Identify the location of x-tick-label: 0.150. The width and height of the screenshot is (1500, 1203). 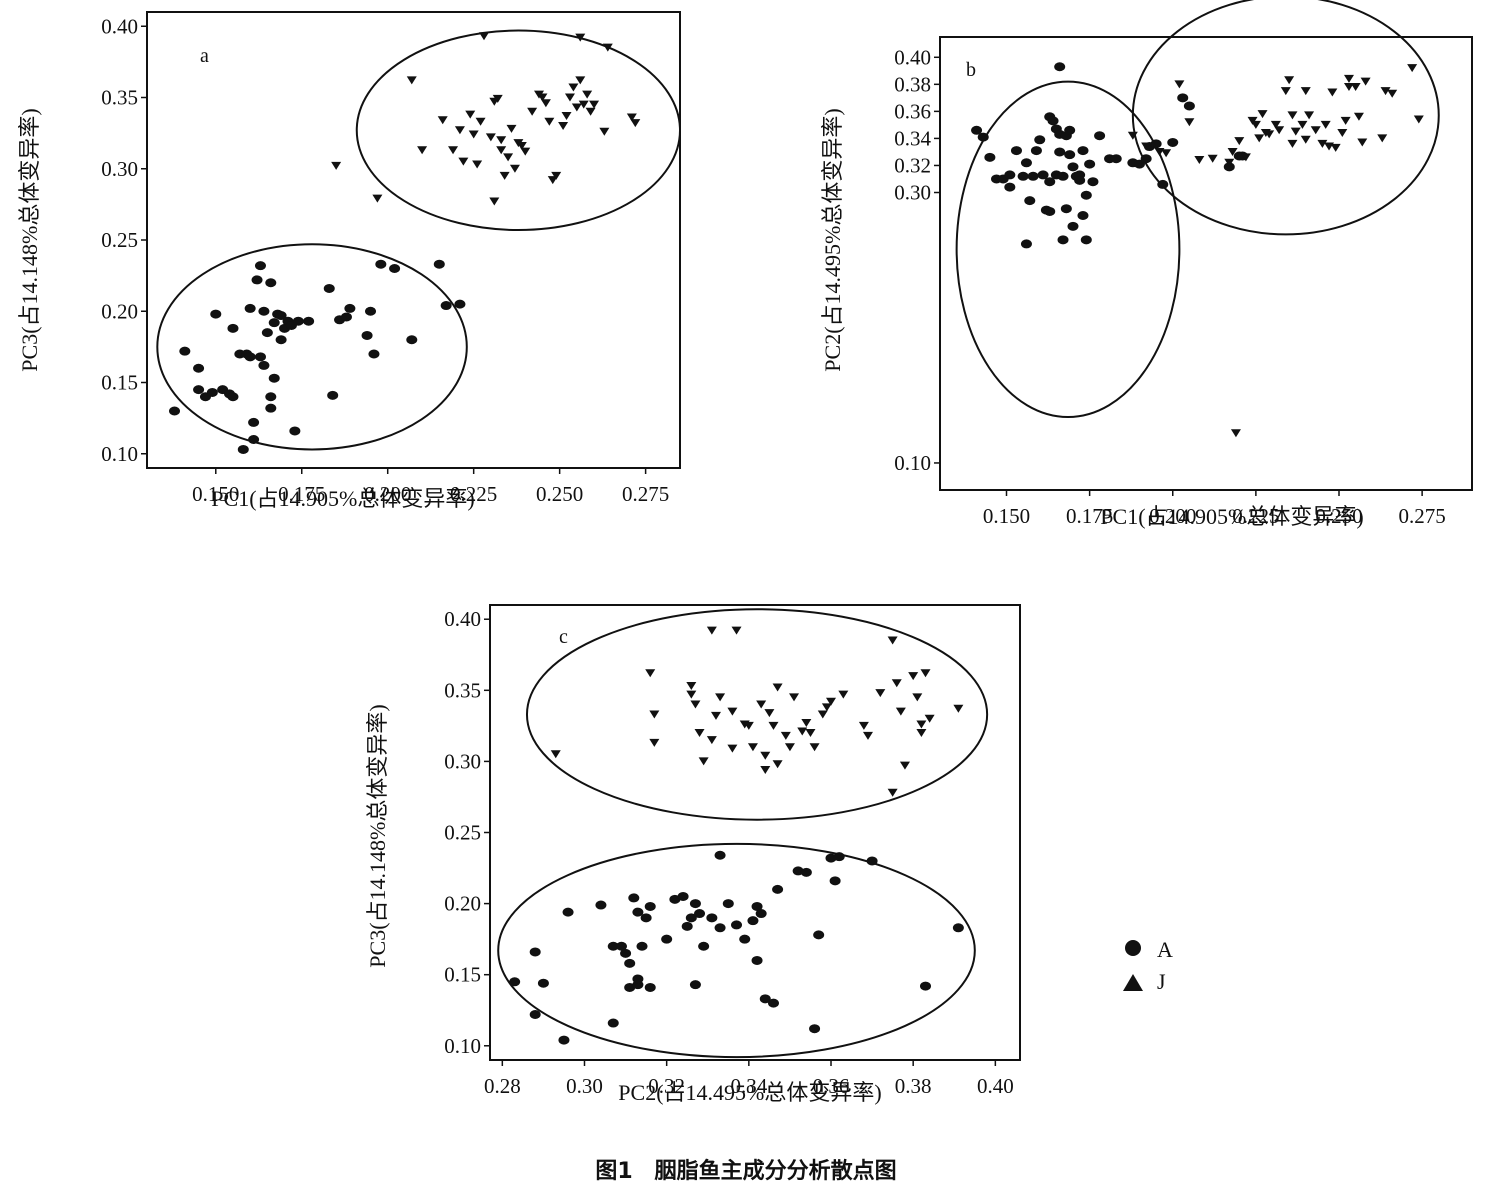
(1006, 516).